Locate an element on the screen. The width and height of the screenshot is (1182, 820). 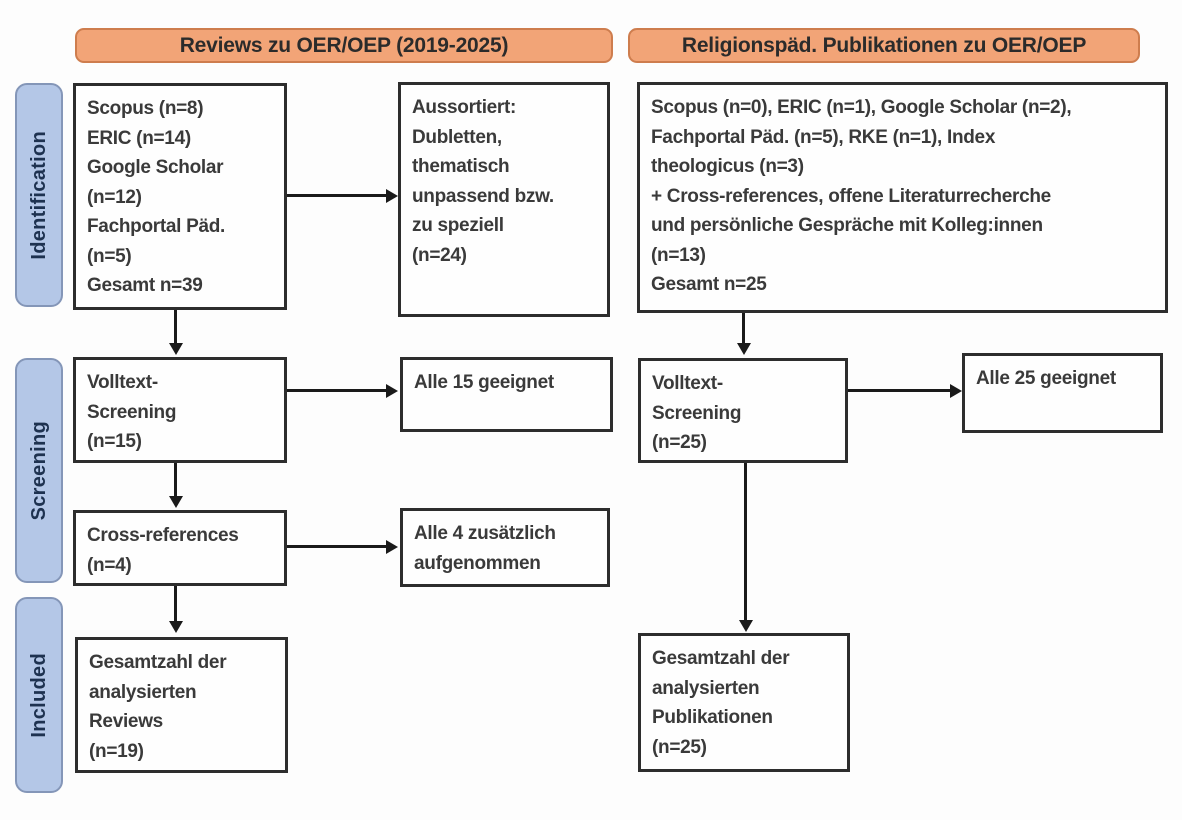
stage-label-screening: Screening is located at coordinates (38, 470).